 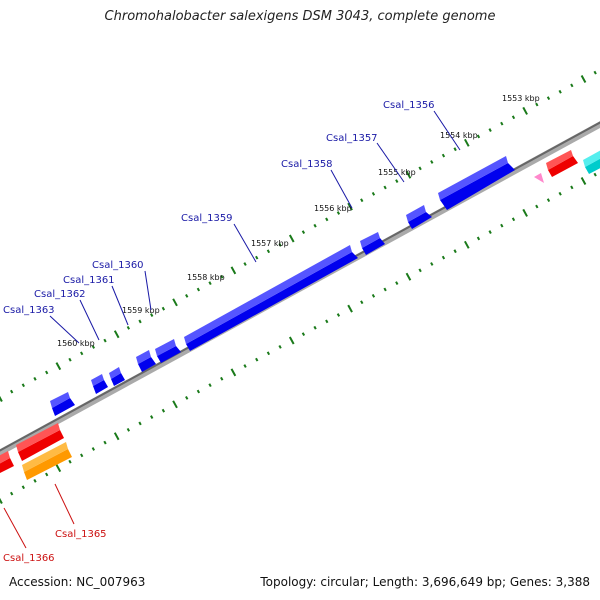 What do you see at coordinates (141, 310) in the screenshot?
I see `kbp-label-1559: 1559 kbp` at bounding box center [141, 310].